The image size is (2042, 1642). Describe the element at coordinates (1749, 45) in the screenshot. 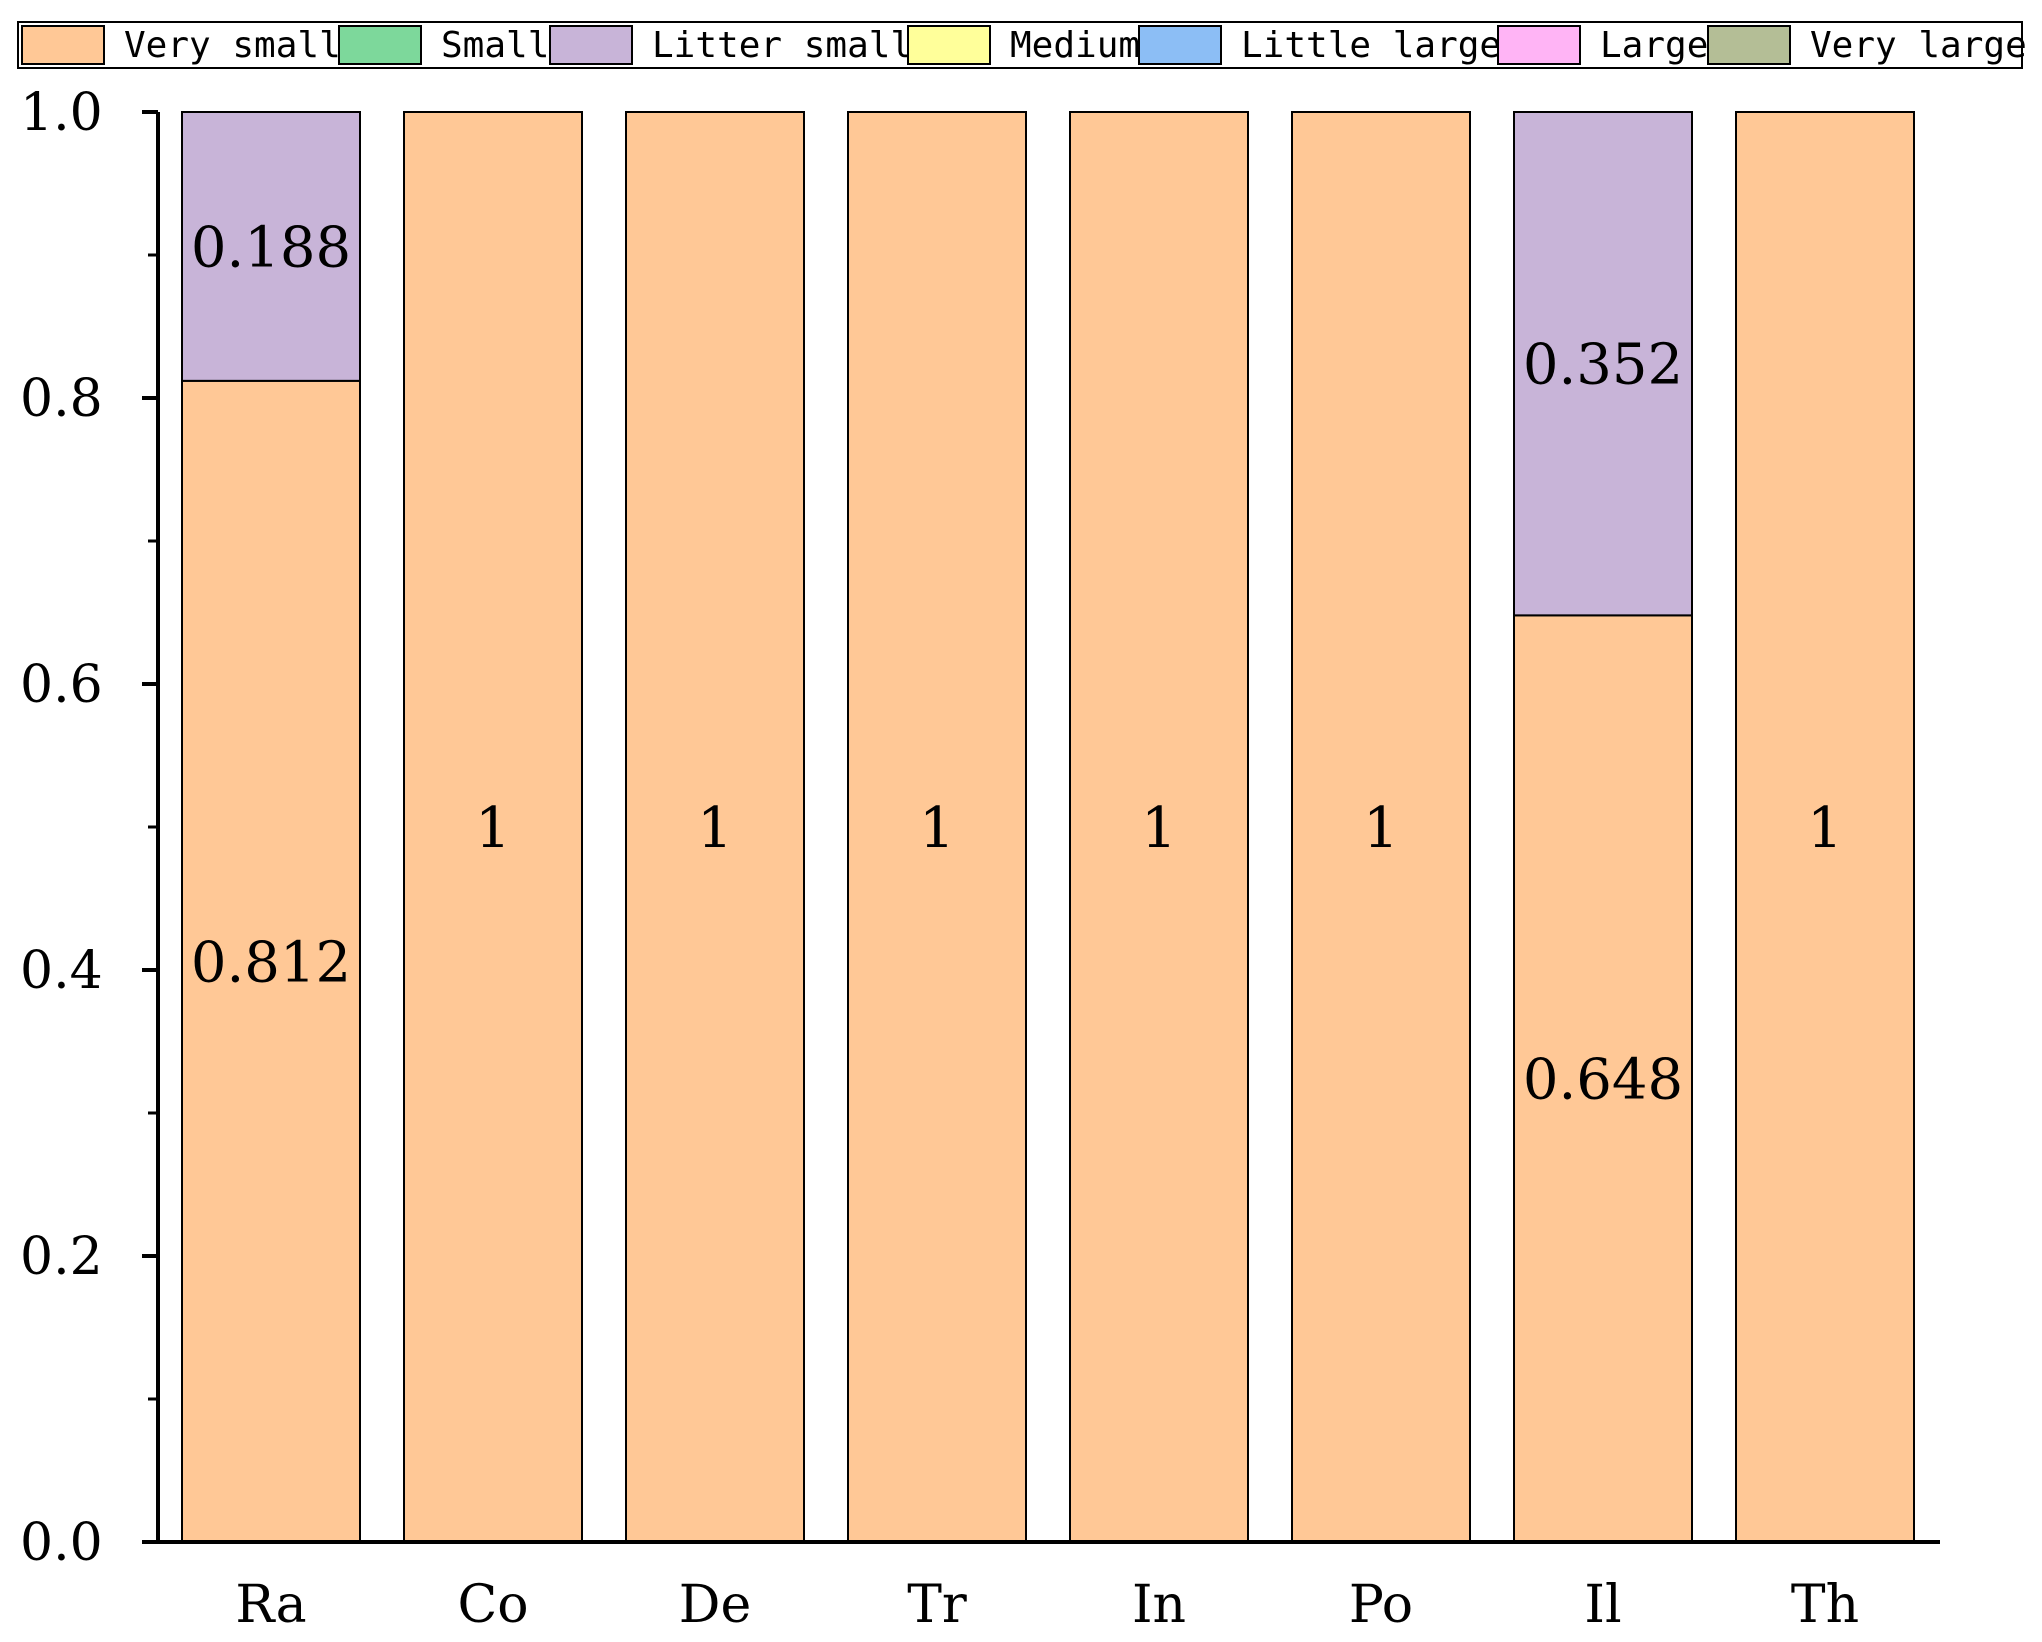

I see `legend-swatch-very-large` at that location.